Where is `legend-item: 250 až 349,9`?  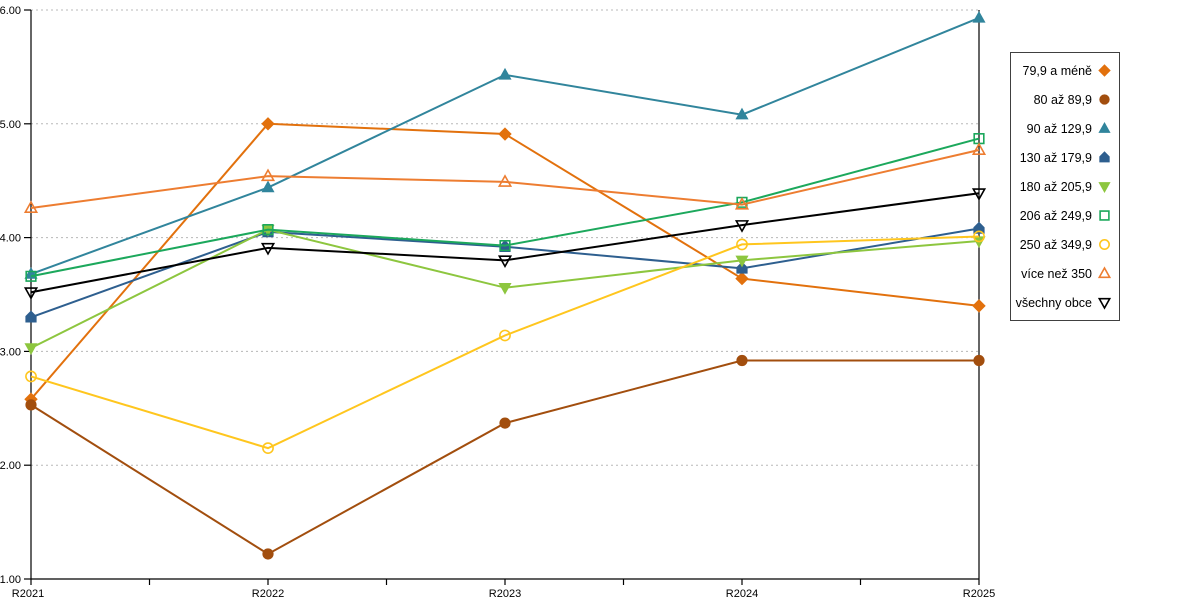
legend-item: 250 až 349,9 is located at coordinates (1065, 244).